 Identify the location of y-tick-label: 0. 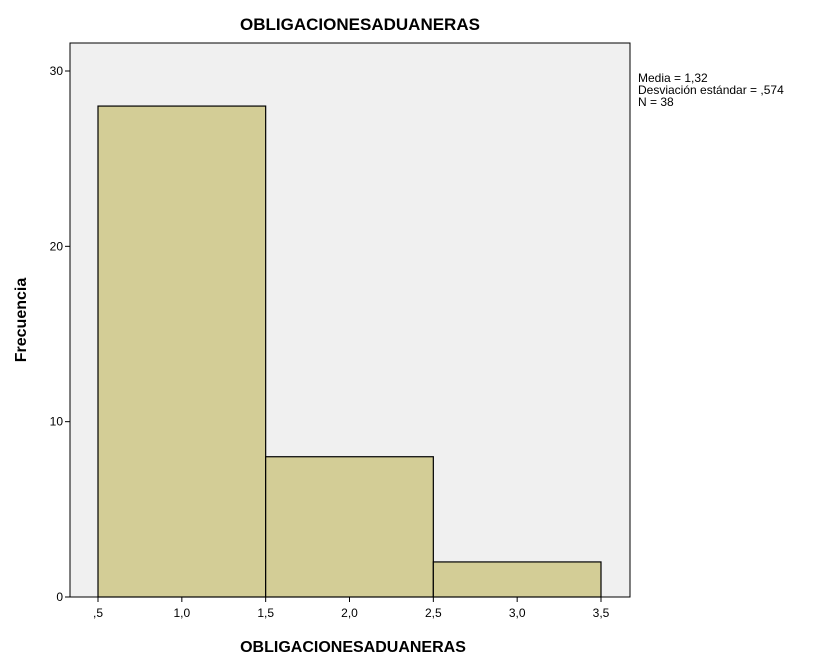
(59, 597).